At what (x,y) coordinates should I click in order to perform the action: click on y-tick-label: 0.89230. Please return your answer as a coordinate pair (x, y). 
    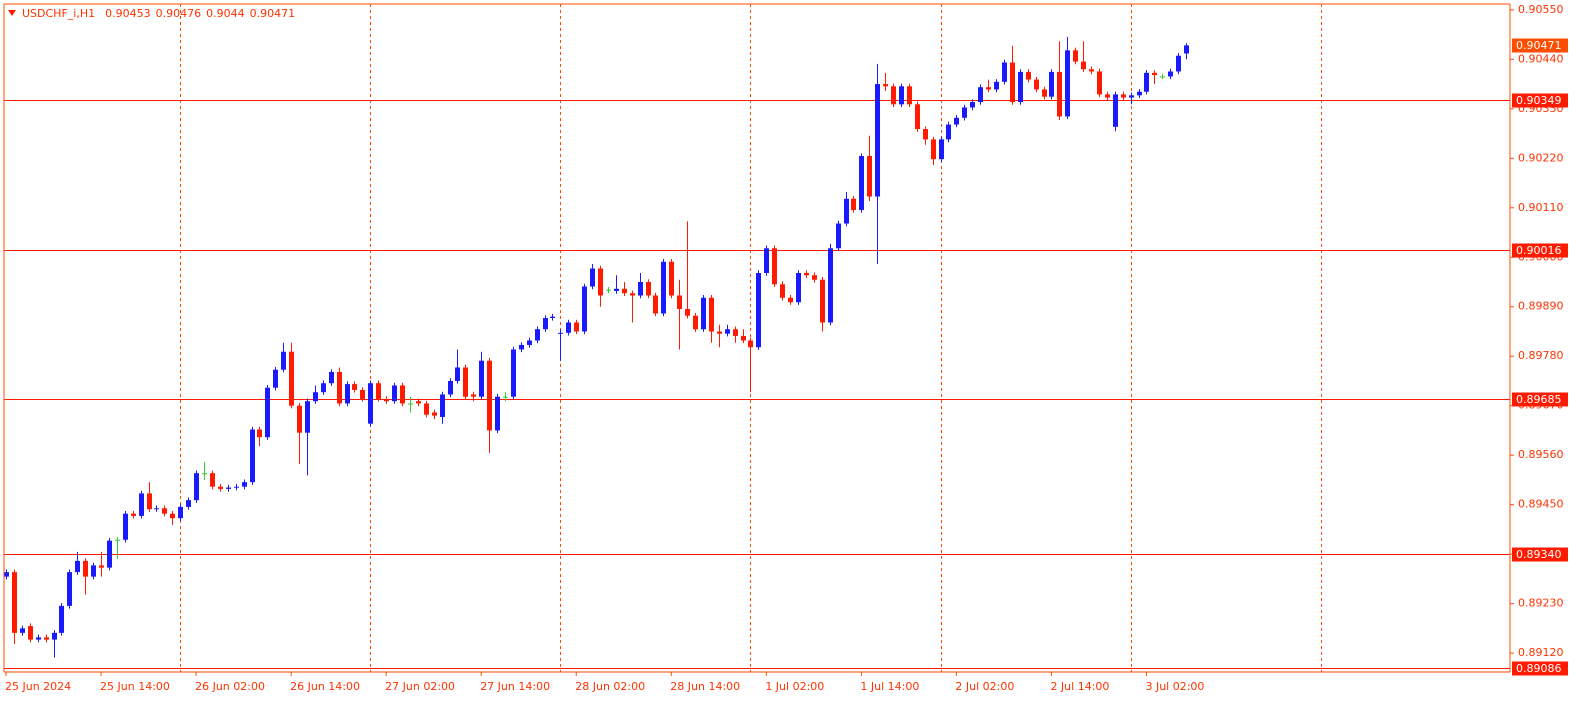
    Looking at the image, I should click on (1541, 603).